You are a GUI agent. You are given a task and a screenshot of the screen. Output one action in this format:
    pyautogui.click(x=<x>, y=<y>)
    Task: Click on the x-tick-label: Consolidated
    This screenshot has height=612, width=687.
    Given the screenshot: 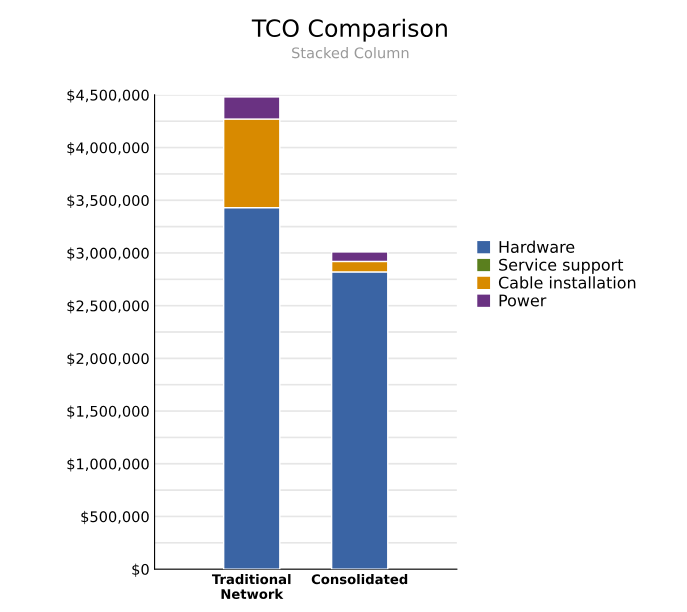 What is the action you would take?
    pyautogui.click(x=360, y=579)
    